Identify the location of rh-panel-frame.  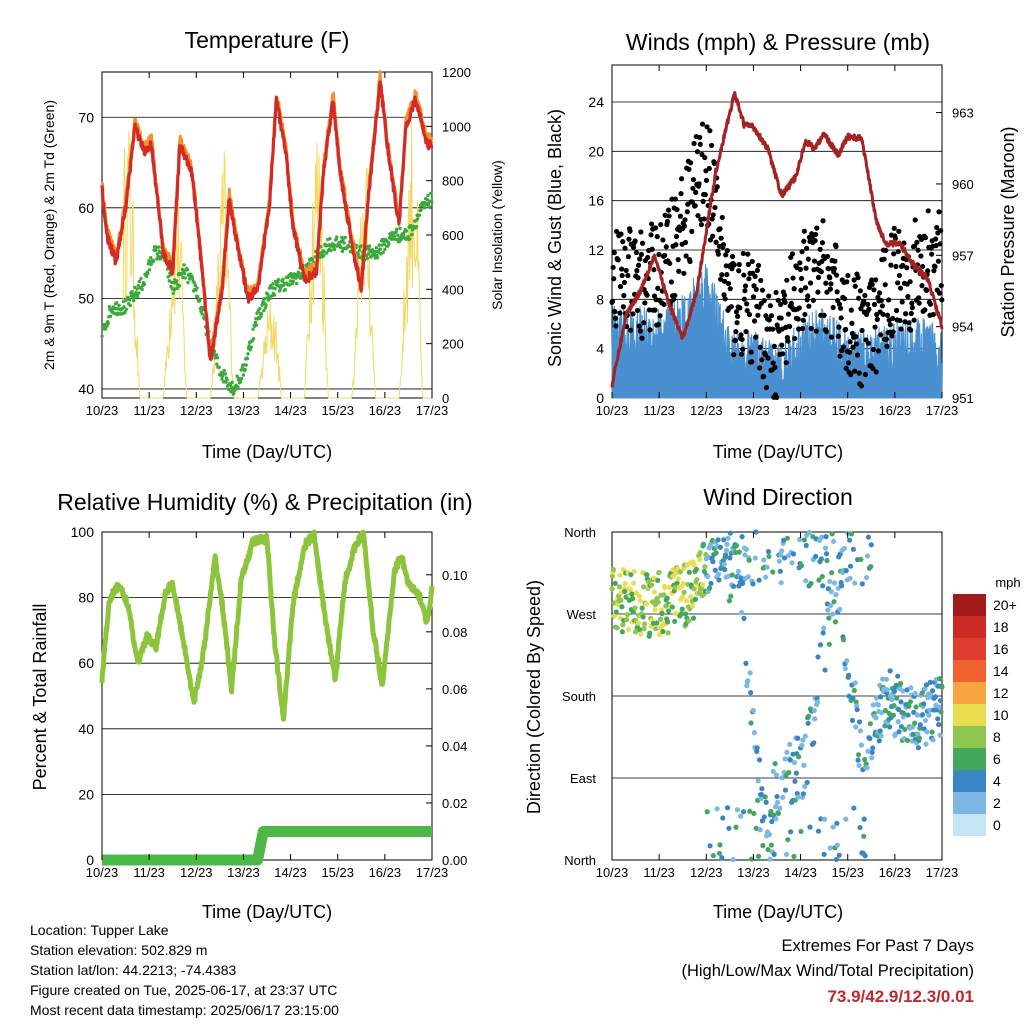
(267, 696).